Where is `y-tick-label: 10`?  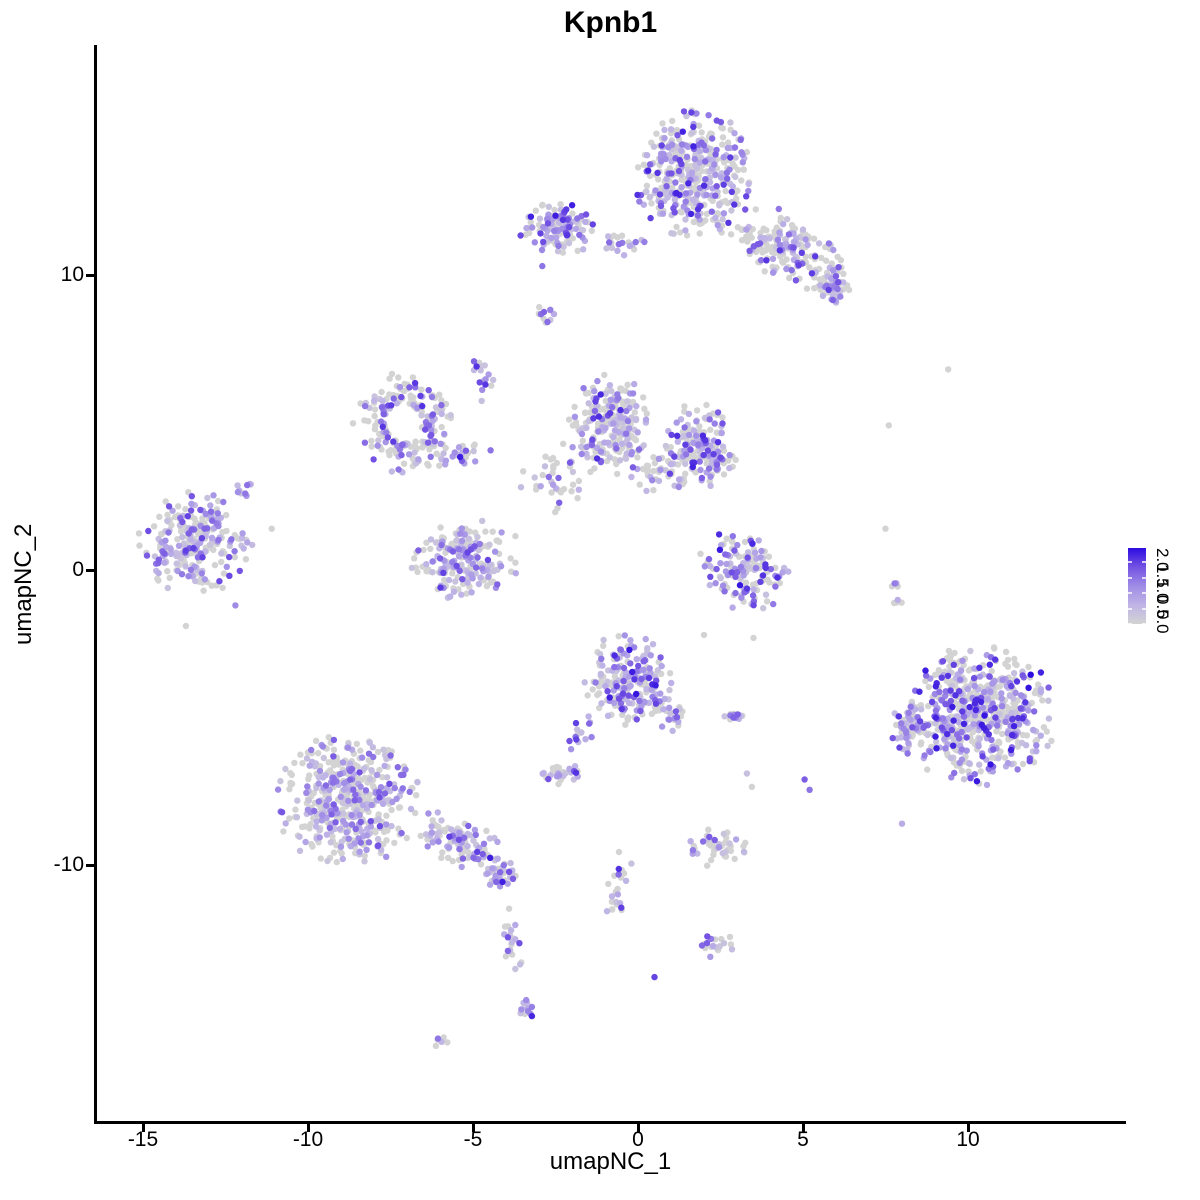 y-tick-label: 10 is located at coordinates (72, 274).